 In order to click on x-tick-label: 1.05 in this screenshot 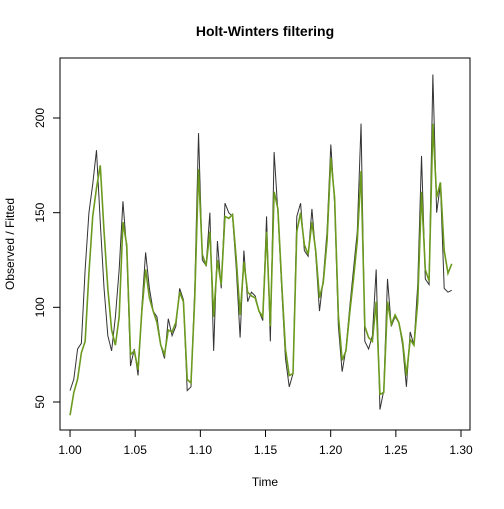, I will do `click(136, 450)`.